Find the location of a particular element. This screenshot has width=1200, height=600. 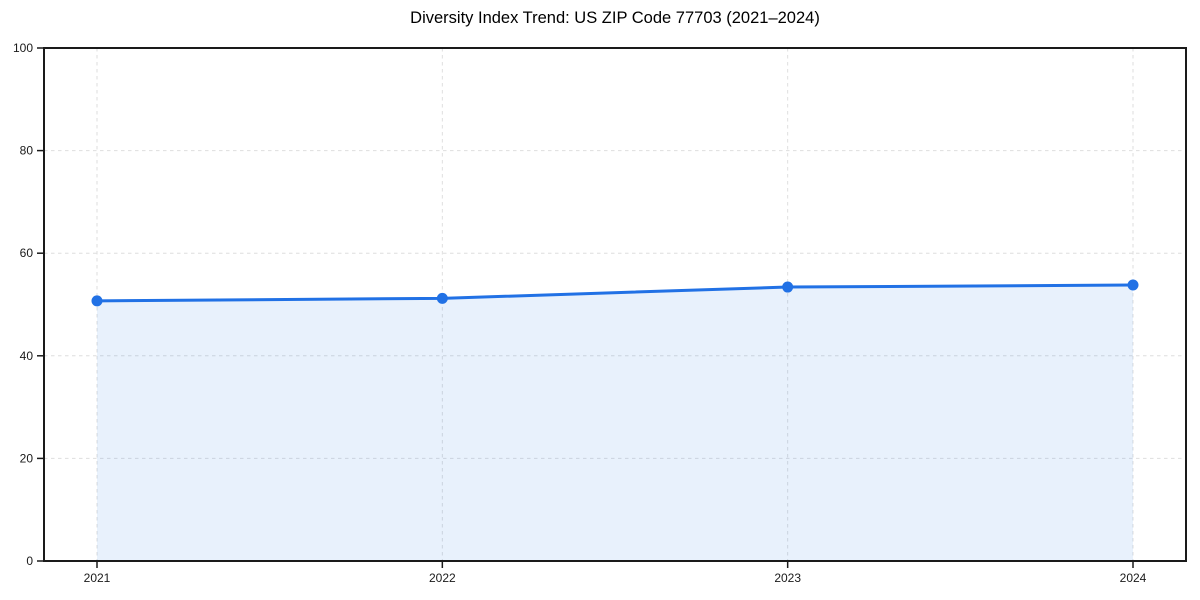

y-tick-label: 0 is located at coordinates (29, 561).